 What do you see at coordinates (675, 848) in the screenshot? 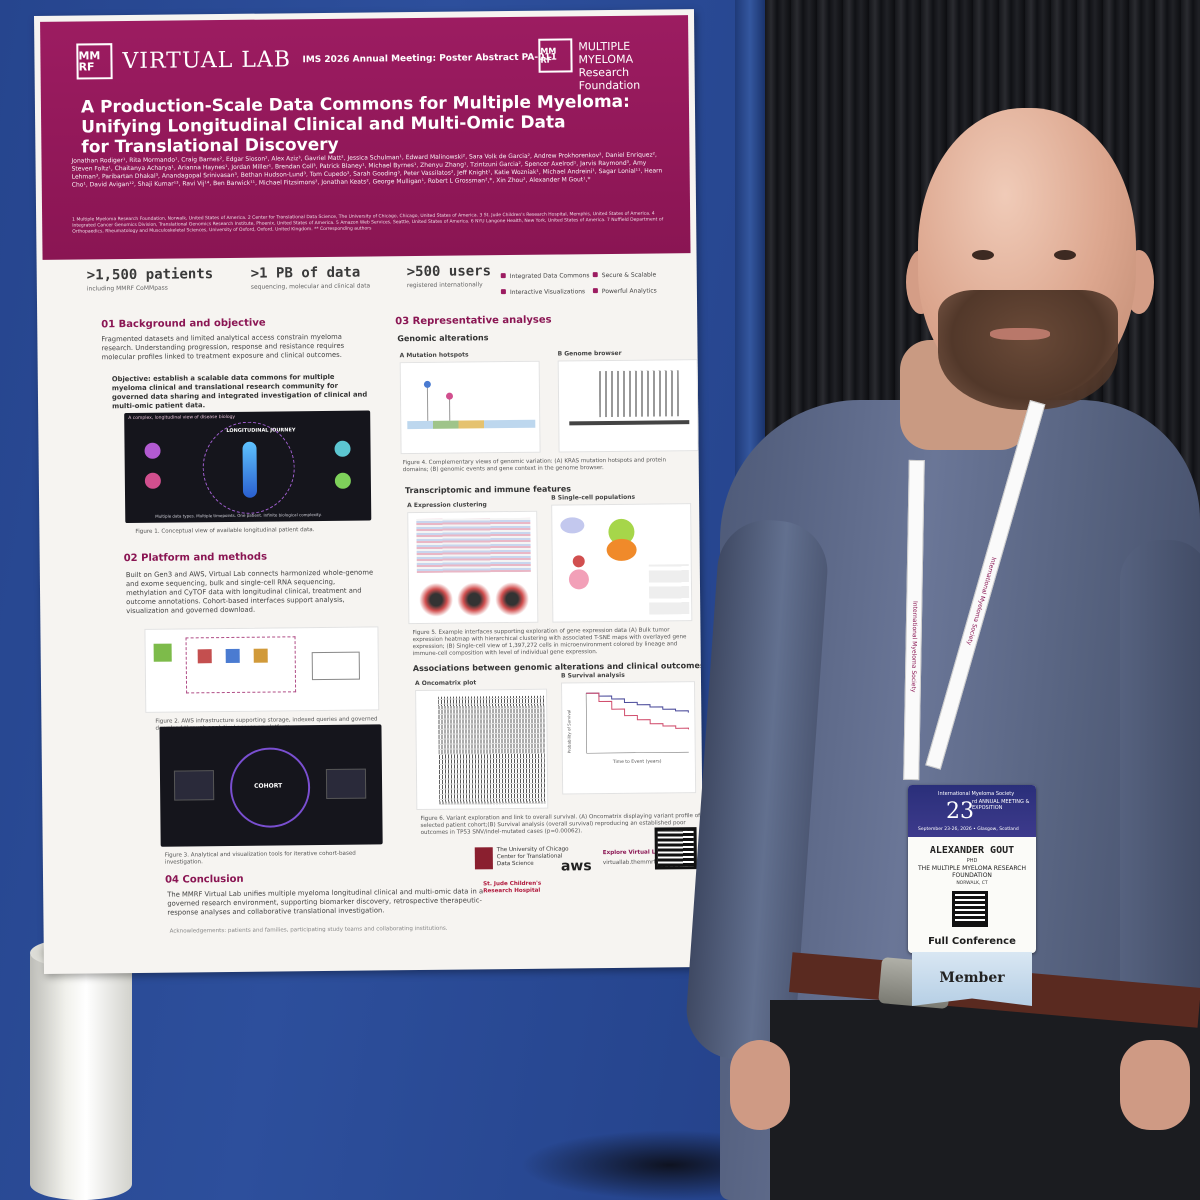
I see `poster-qr-code` at bounding box center [675, 848].